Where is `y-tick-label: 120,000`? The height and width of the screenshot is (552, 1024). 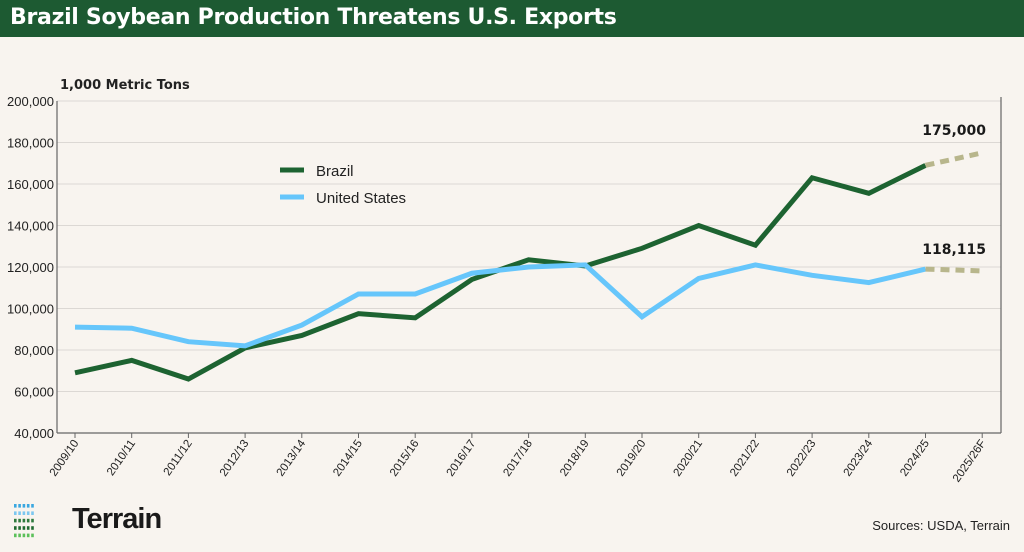 y-tick-label: 120,000 is located at coordinates (30, 267).